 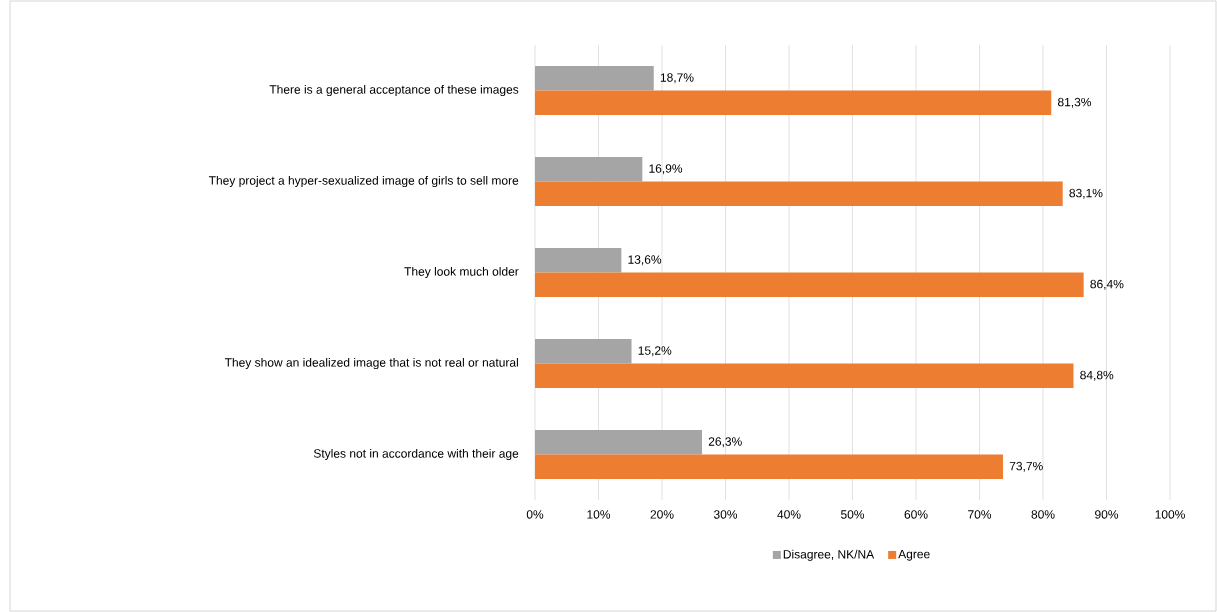 What do you see at coordinates (416, 454) in the screenshot?
I see `y-tick-label: Styles not in accordance with their age` at bounding box center [416, 454].